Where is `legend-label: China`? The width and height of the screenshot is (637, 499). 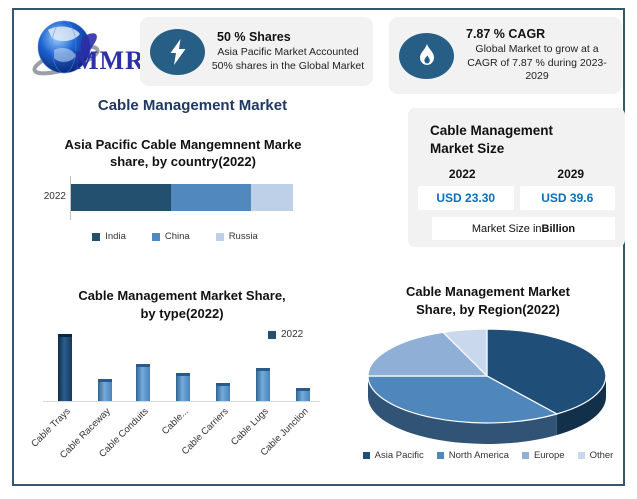
legend-label: China is located at coordinates (177, 236).